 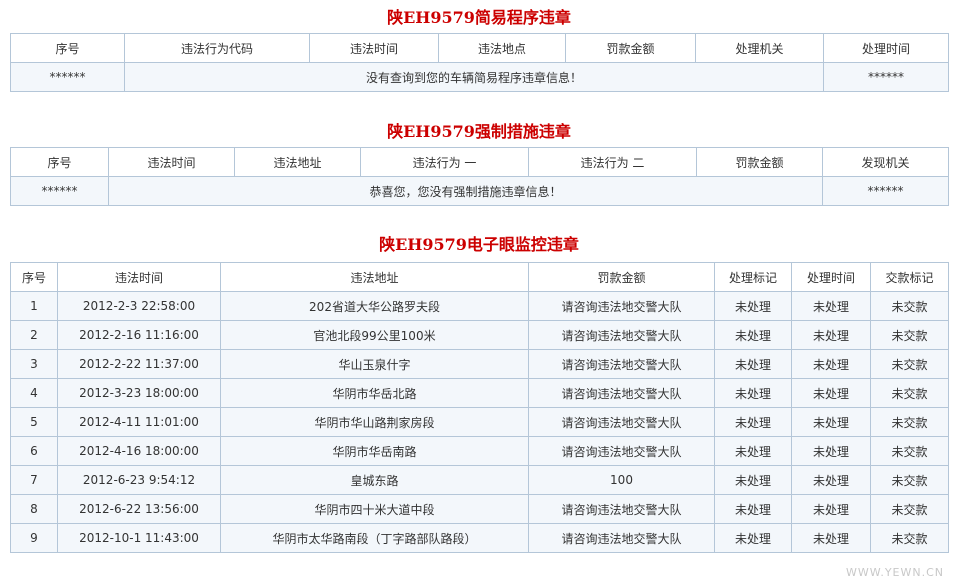 What do you see at coordinates (909, 277) in the screenshot?
I see `header-cell: 交款标记` at bounding box center [909, 277].